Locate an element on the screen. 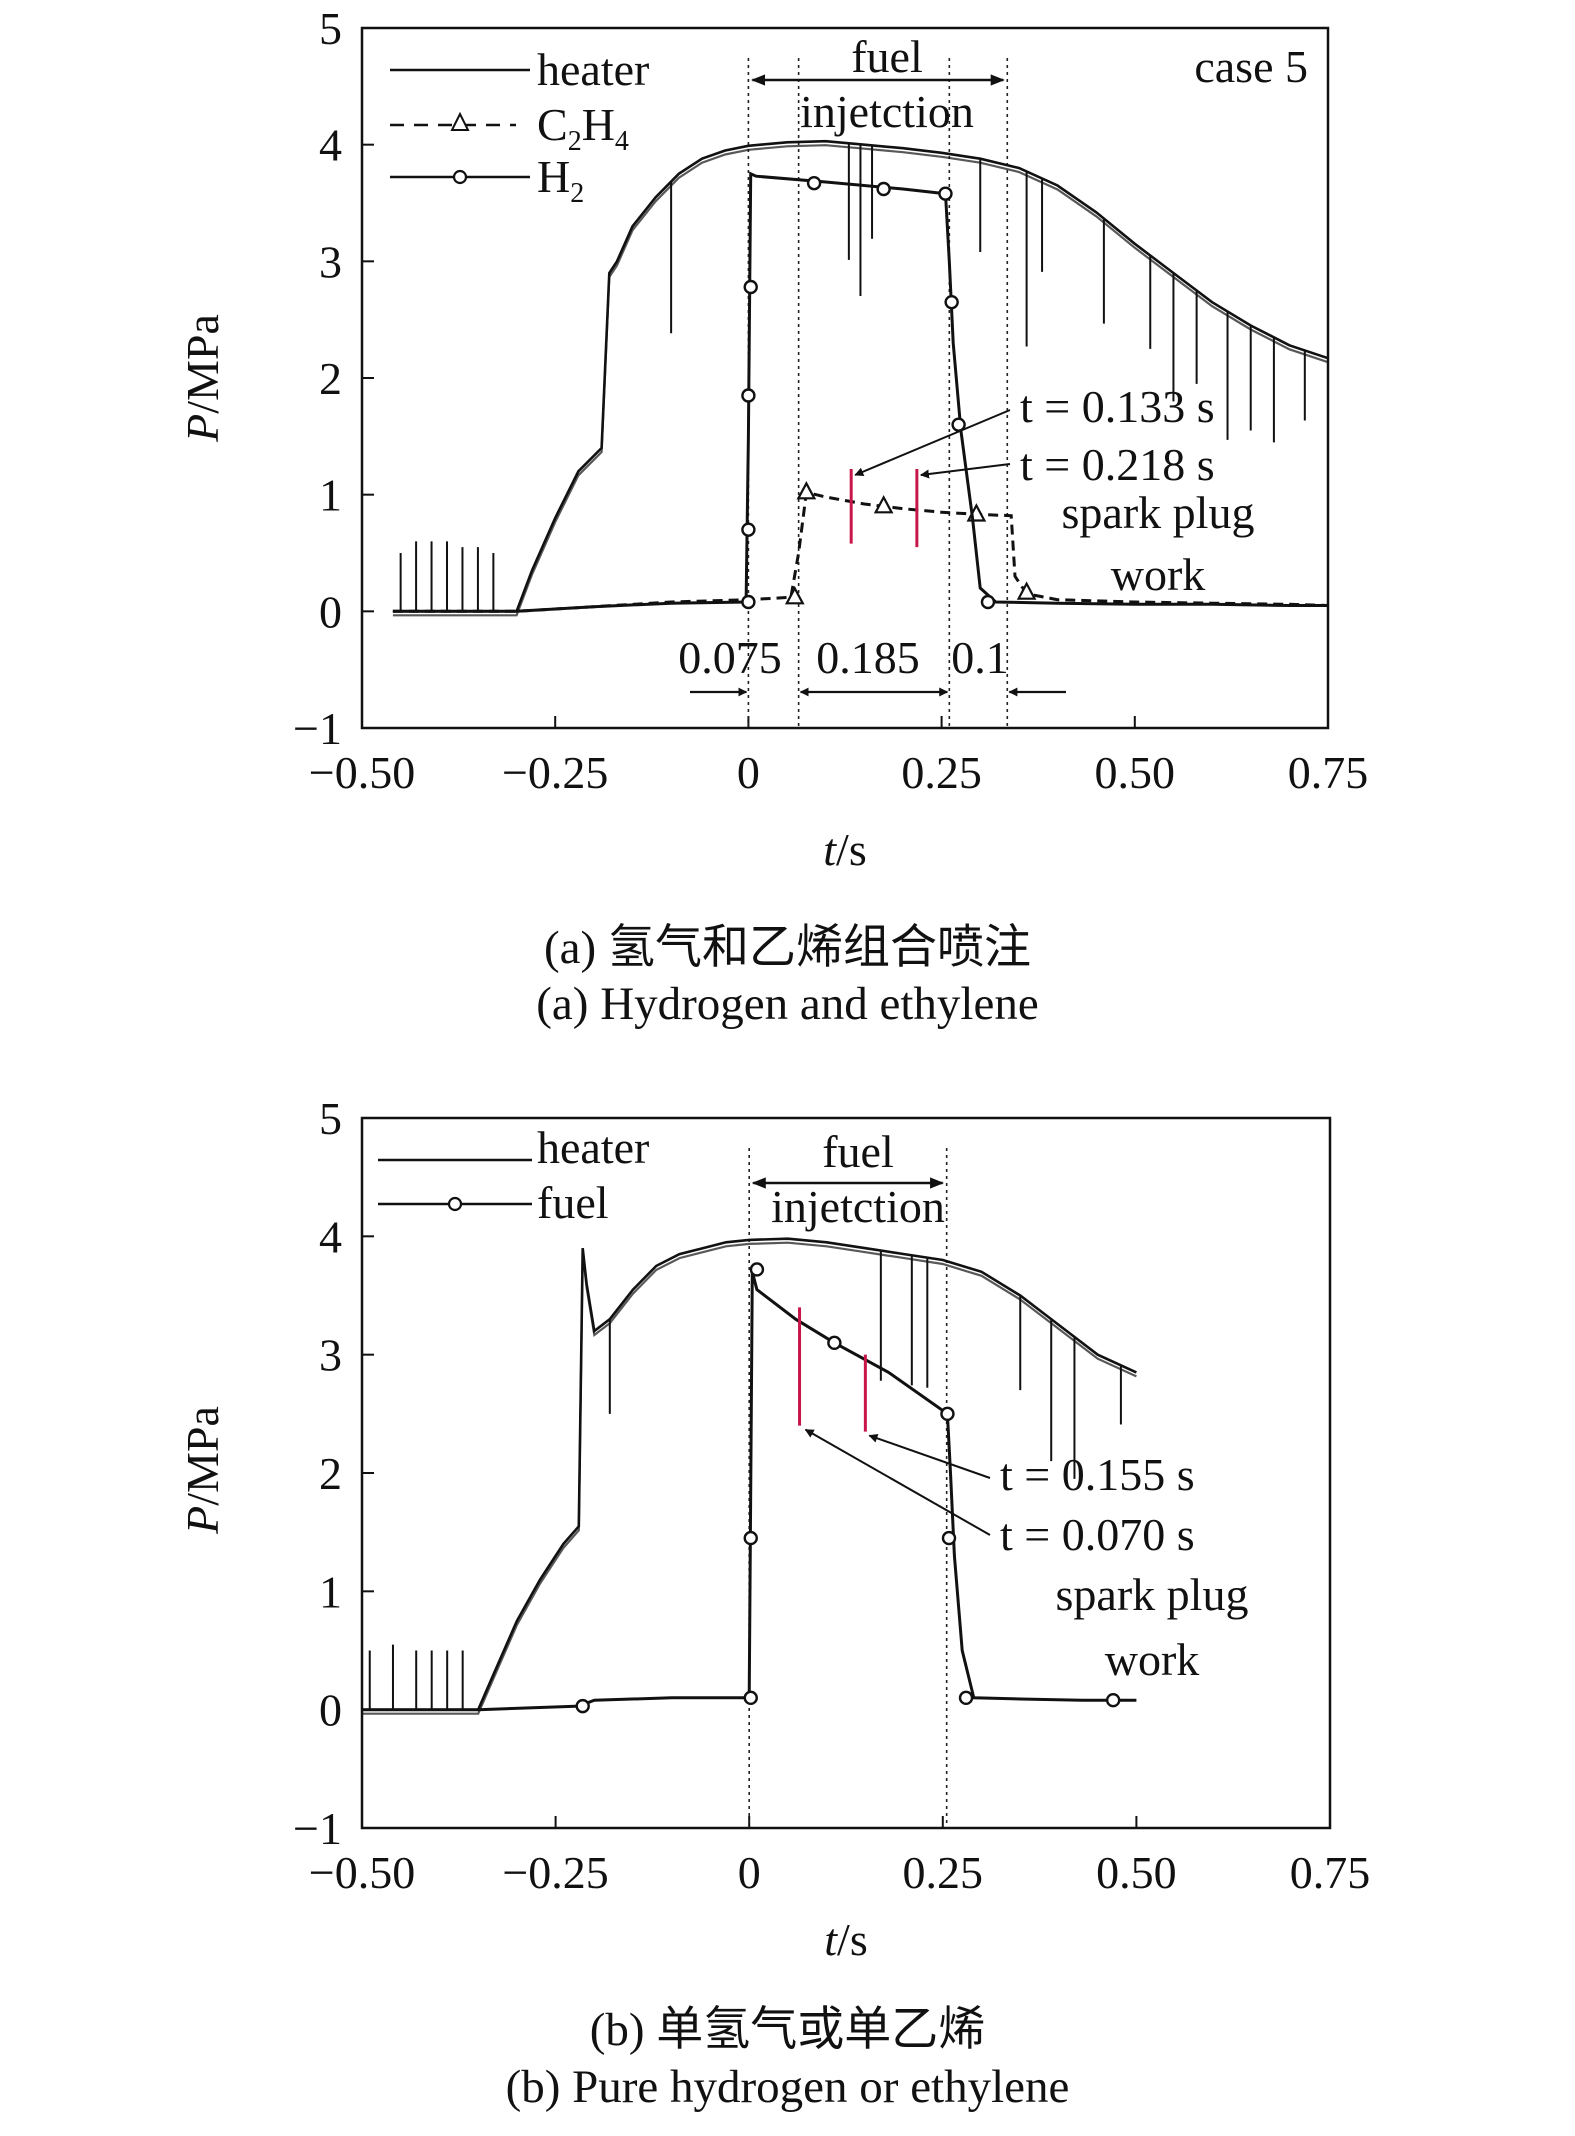  legend-marker-h2 is located at coordinates (460, 177).